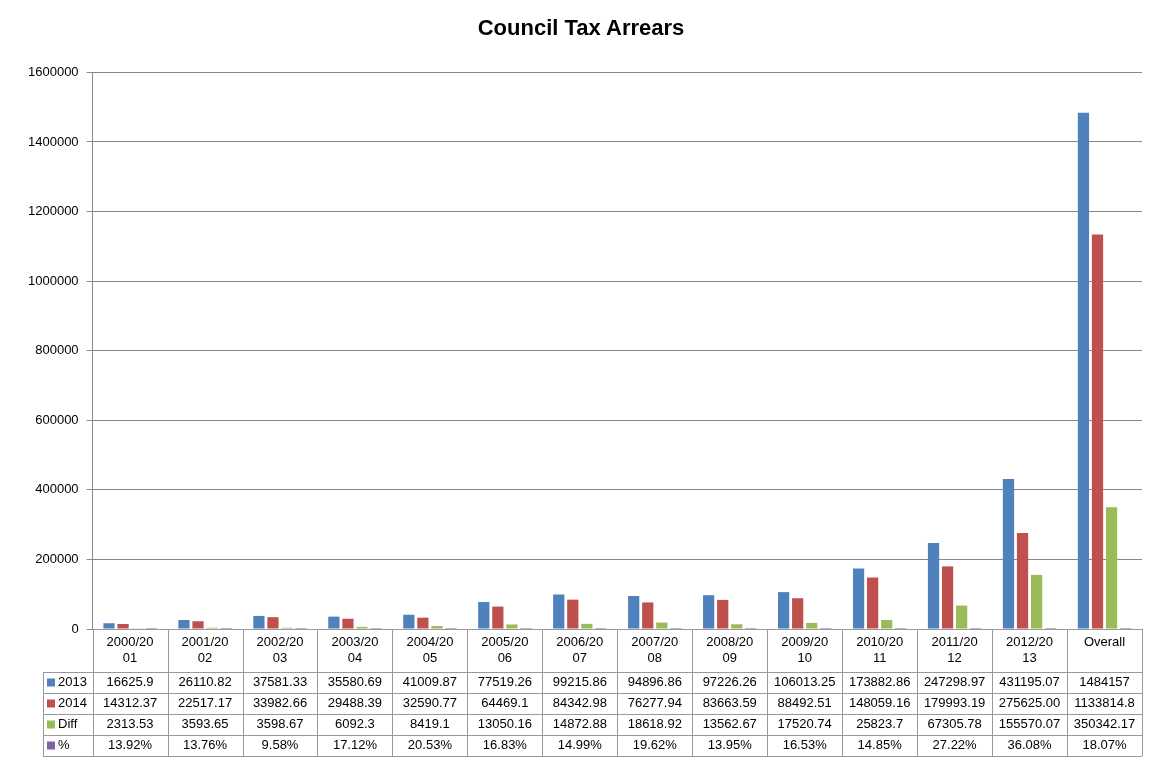 Image resolution: width=1164 pixels, height=760 pixels. What do you see at coordinates (280, 724) in the screenshot?
I see `data-label: 3598.67` at bounding box center [280, 724].